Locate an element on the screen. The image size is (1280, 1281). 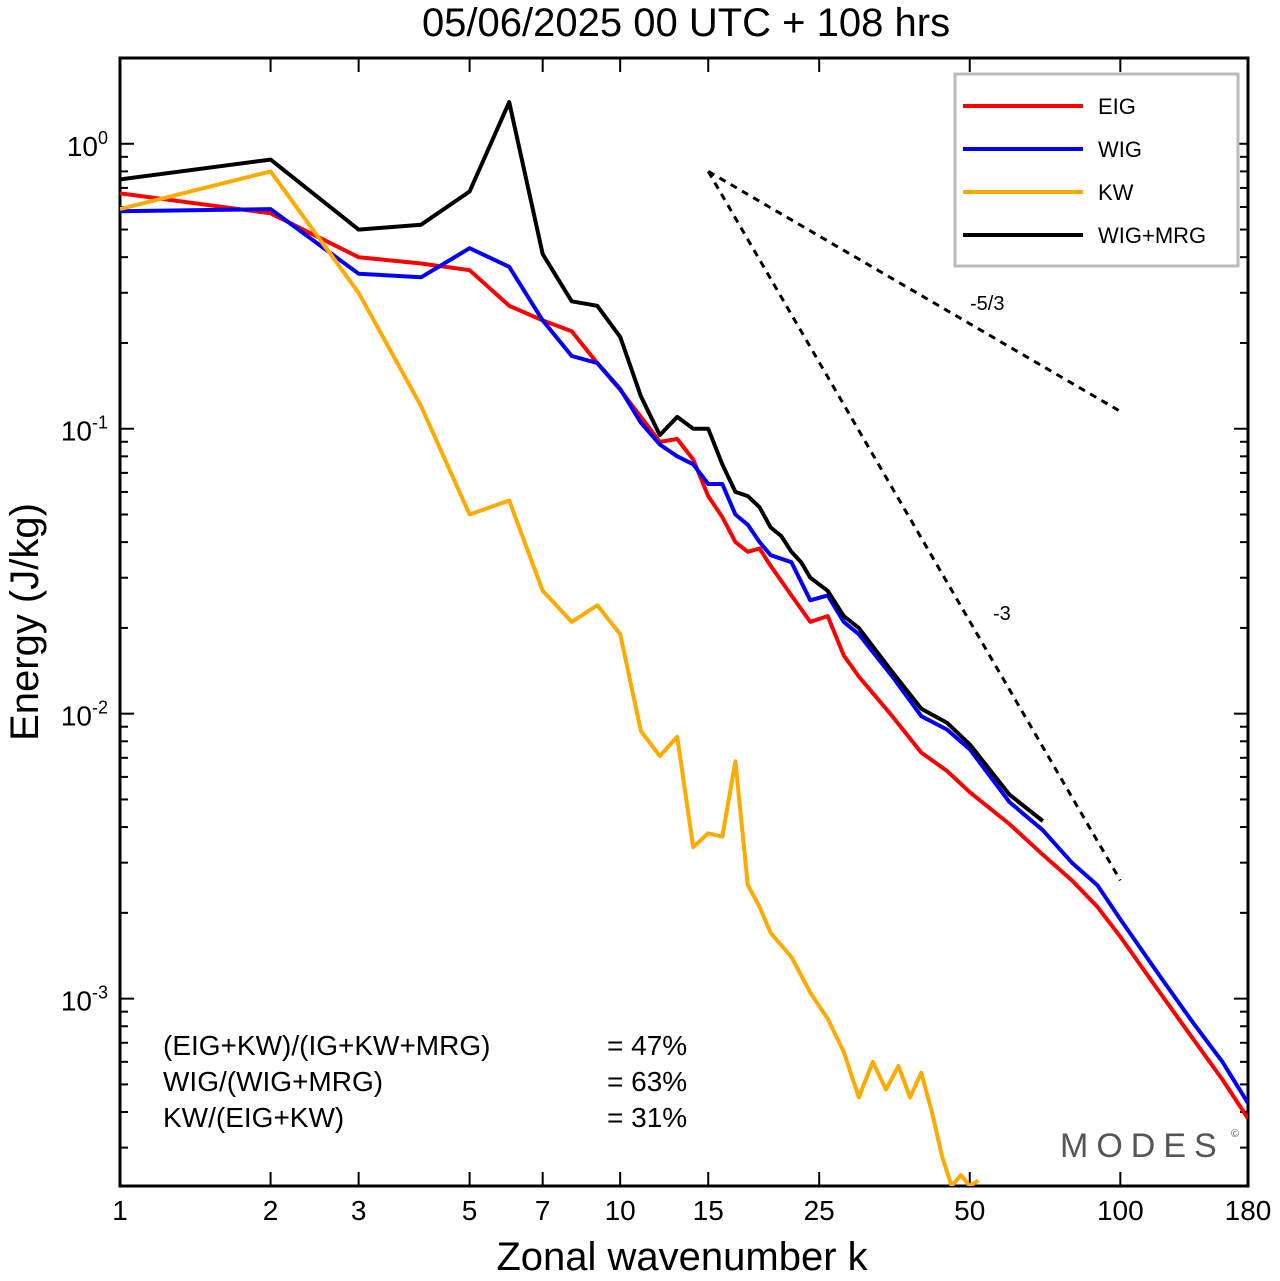
annotation-value: = 47% is located at coordinates (647, 1045).